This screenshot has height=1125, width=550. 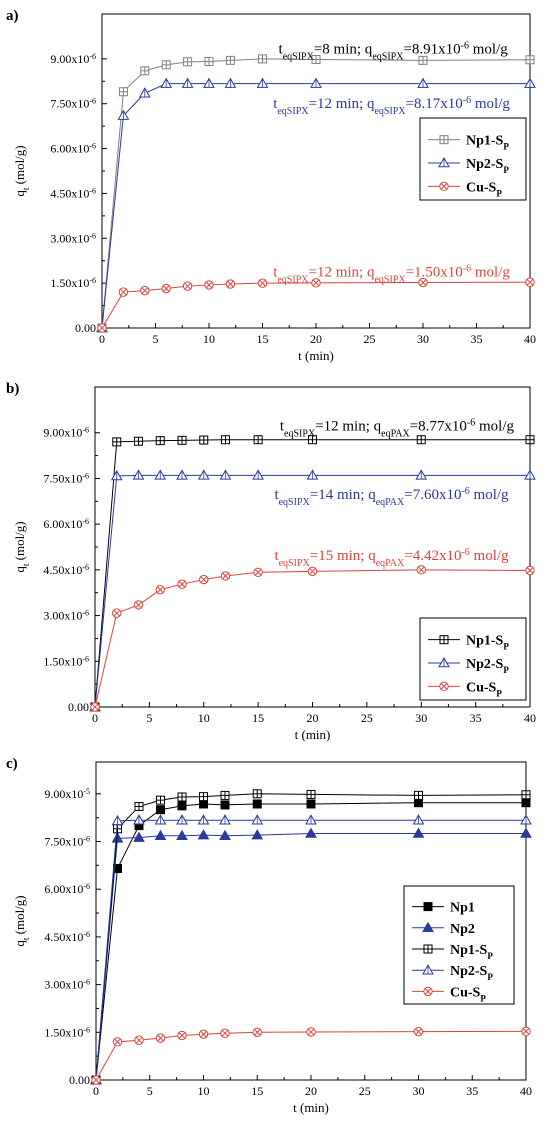 What do you see at coordinates (391, 274) in the screenshot?
I see `annotation-text: teqSIPX=12 min; qeqSIPX=1.50x10-6 mol/g` at bounding box center [391, 274].